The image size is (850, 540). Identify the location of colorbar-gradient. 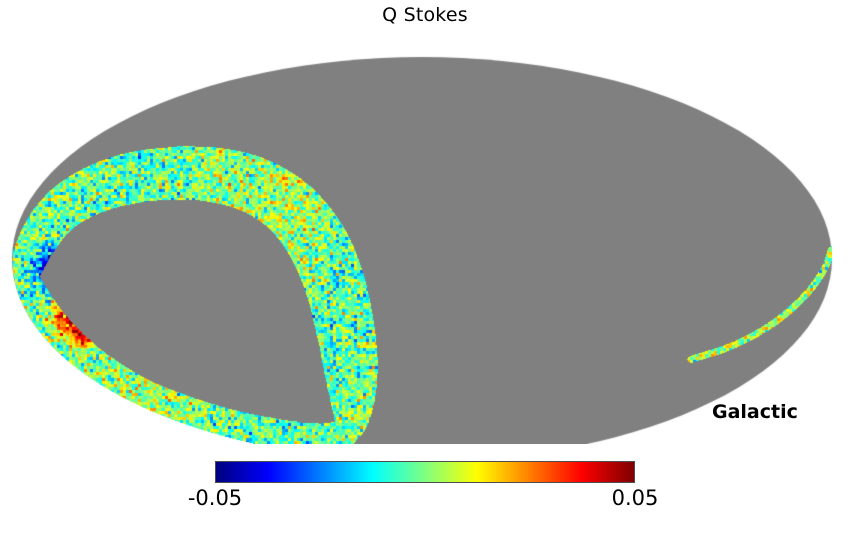
(425, 472).